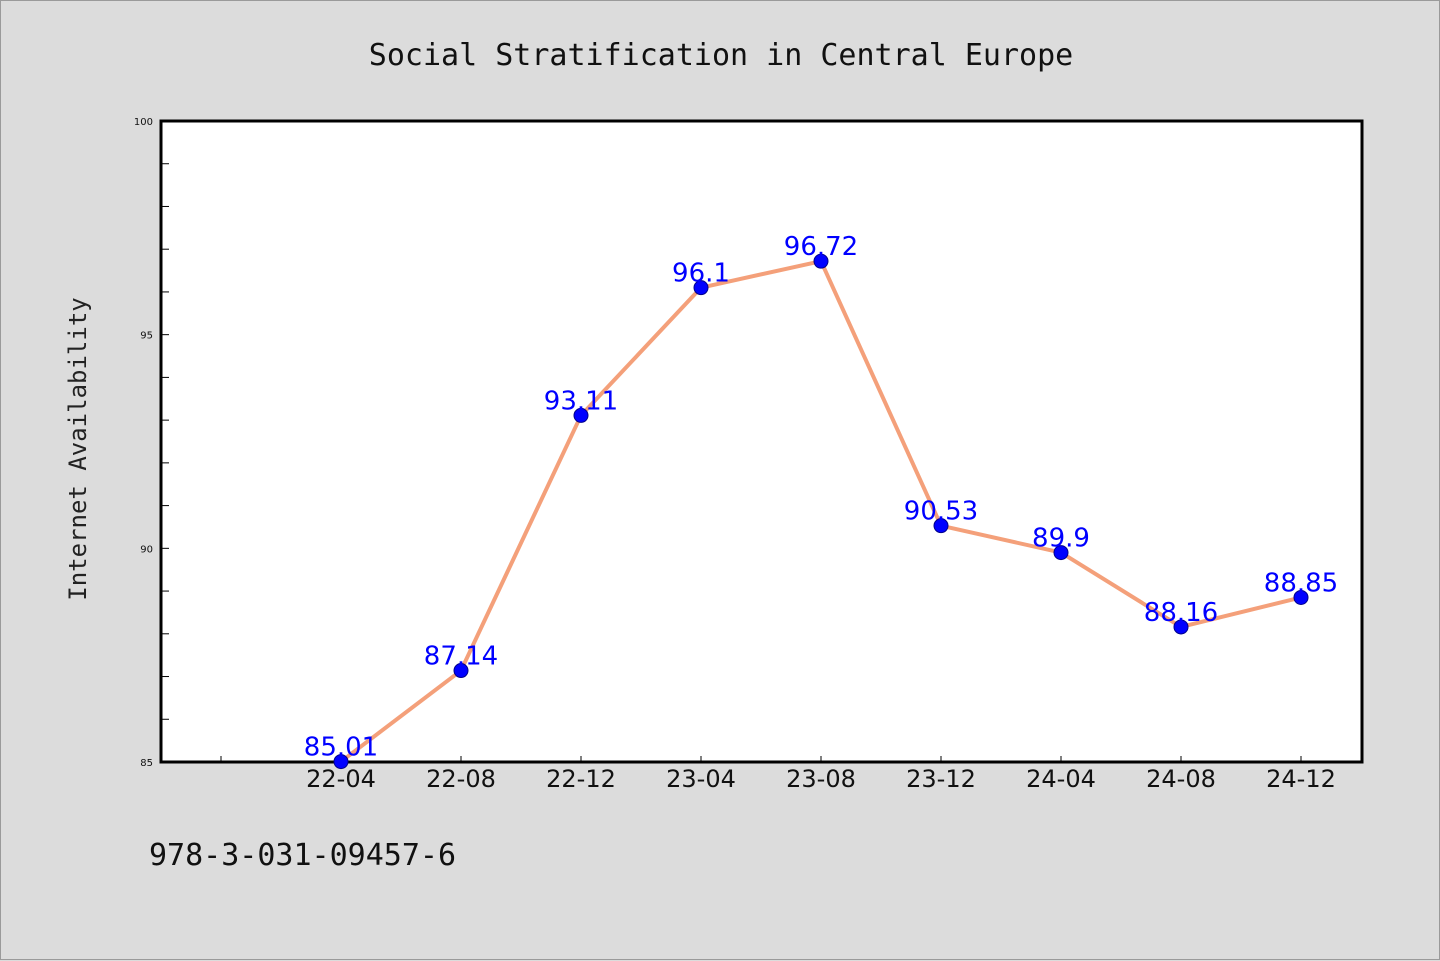 This screenshot has width=1440, height=961. I want to click on x-tick-label: 23-08, so click(821, 779).